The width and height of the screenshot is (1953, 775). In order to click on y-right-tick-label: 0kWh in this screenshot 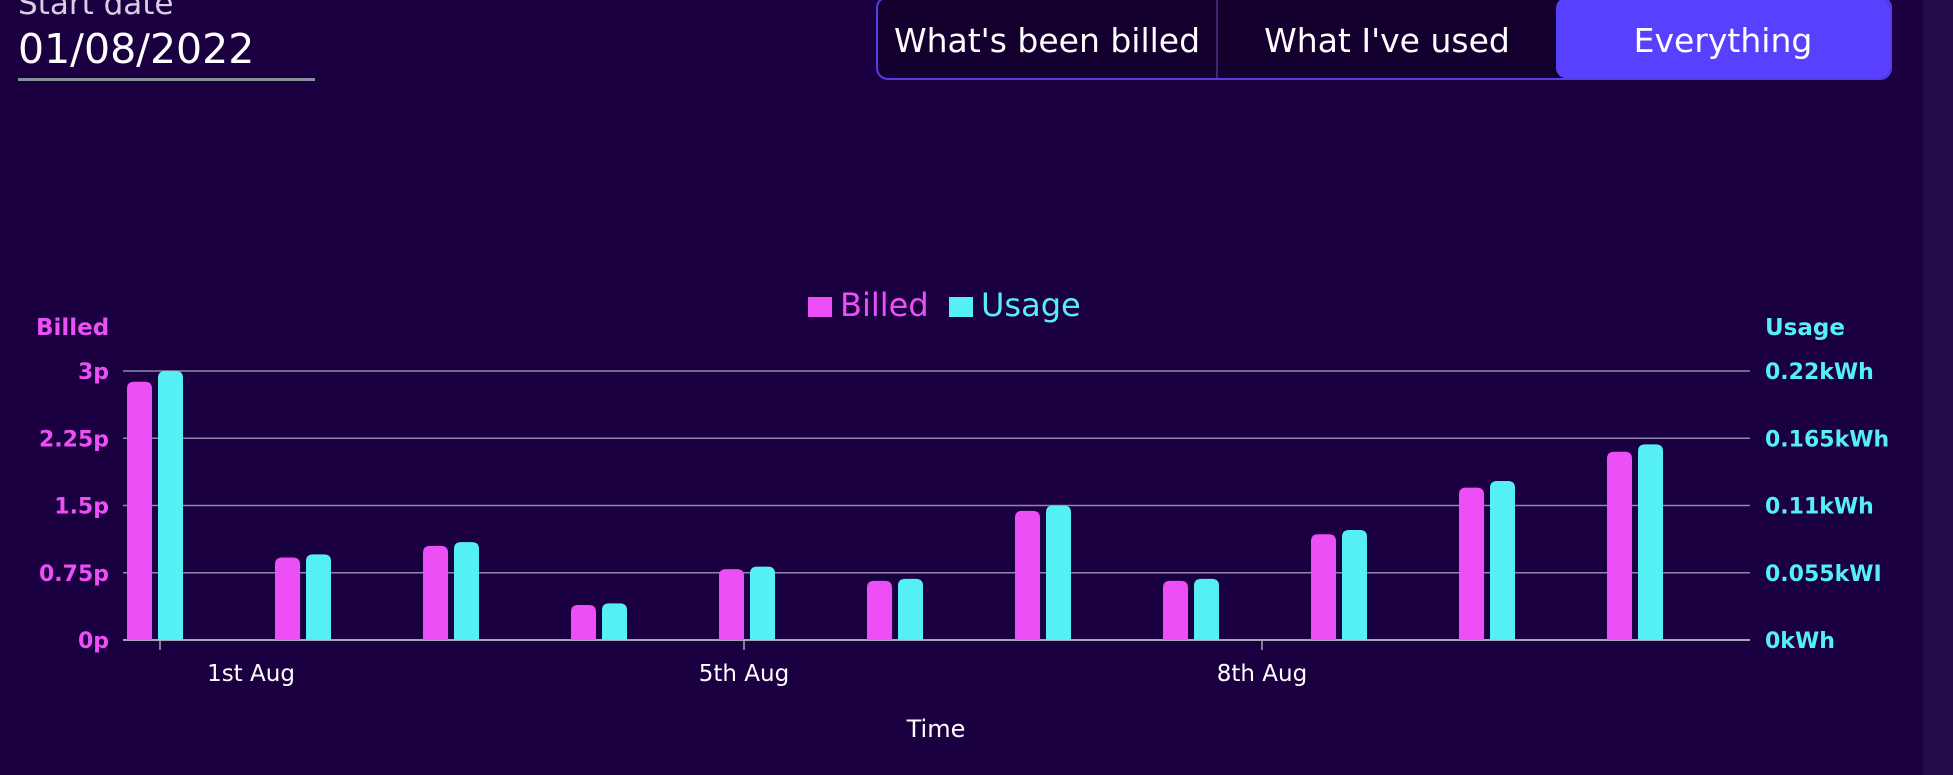, I will do `click(1800, 641)`.